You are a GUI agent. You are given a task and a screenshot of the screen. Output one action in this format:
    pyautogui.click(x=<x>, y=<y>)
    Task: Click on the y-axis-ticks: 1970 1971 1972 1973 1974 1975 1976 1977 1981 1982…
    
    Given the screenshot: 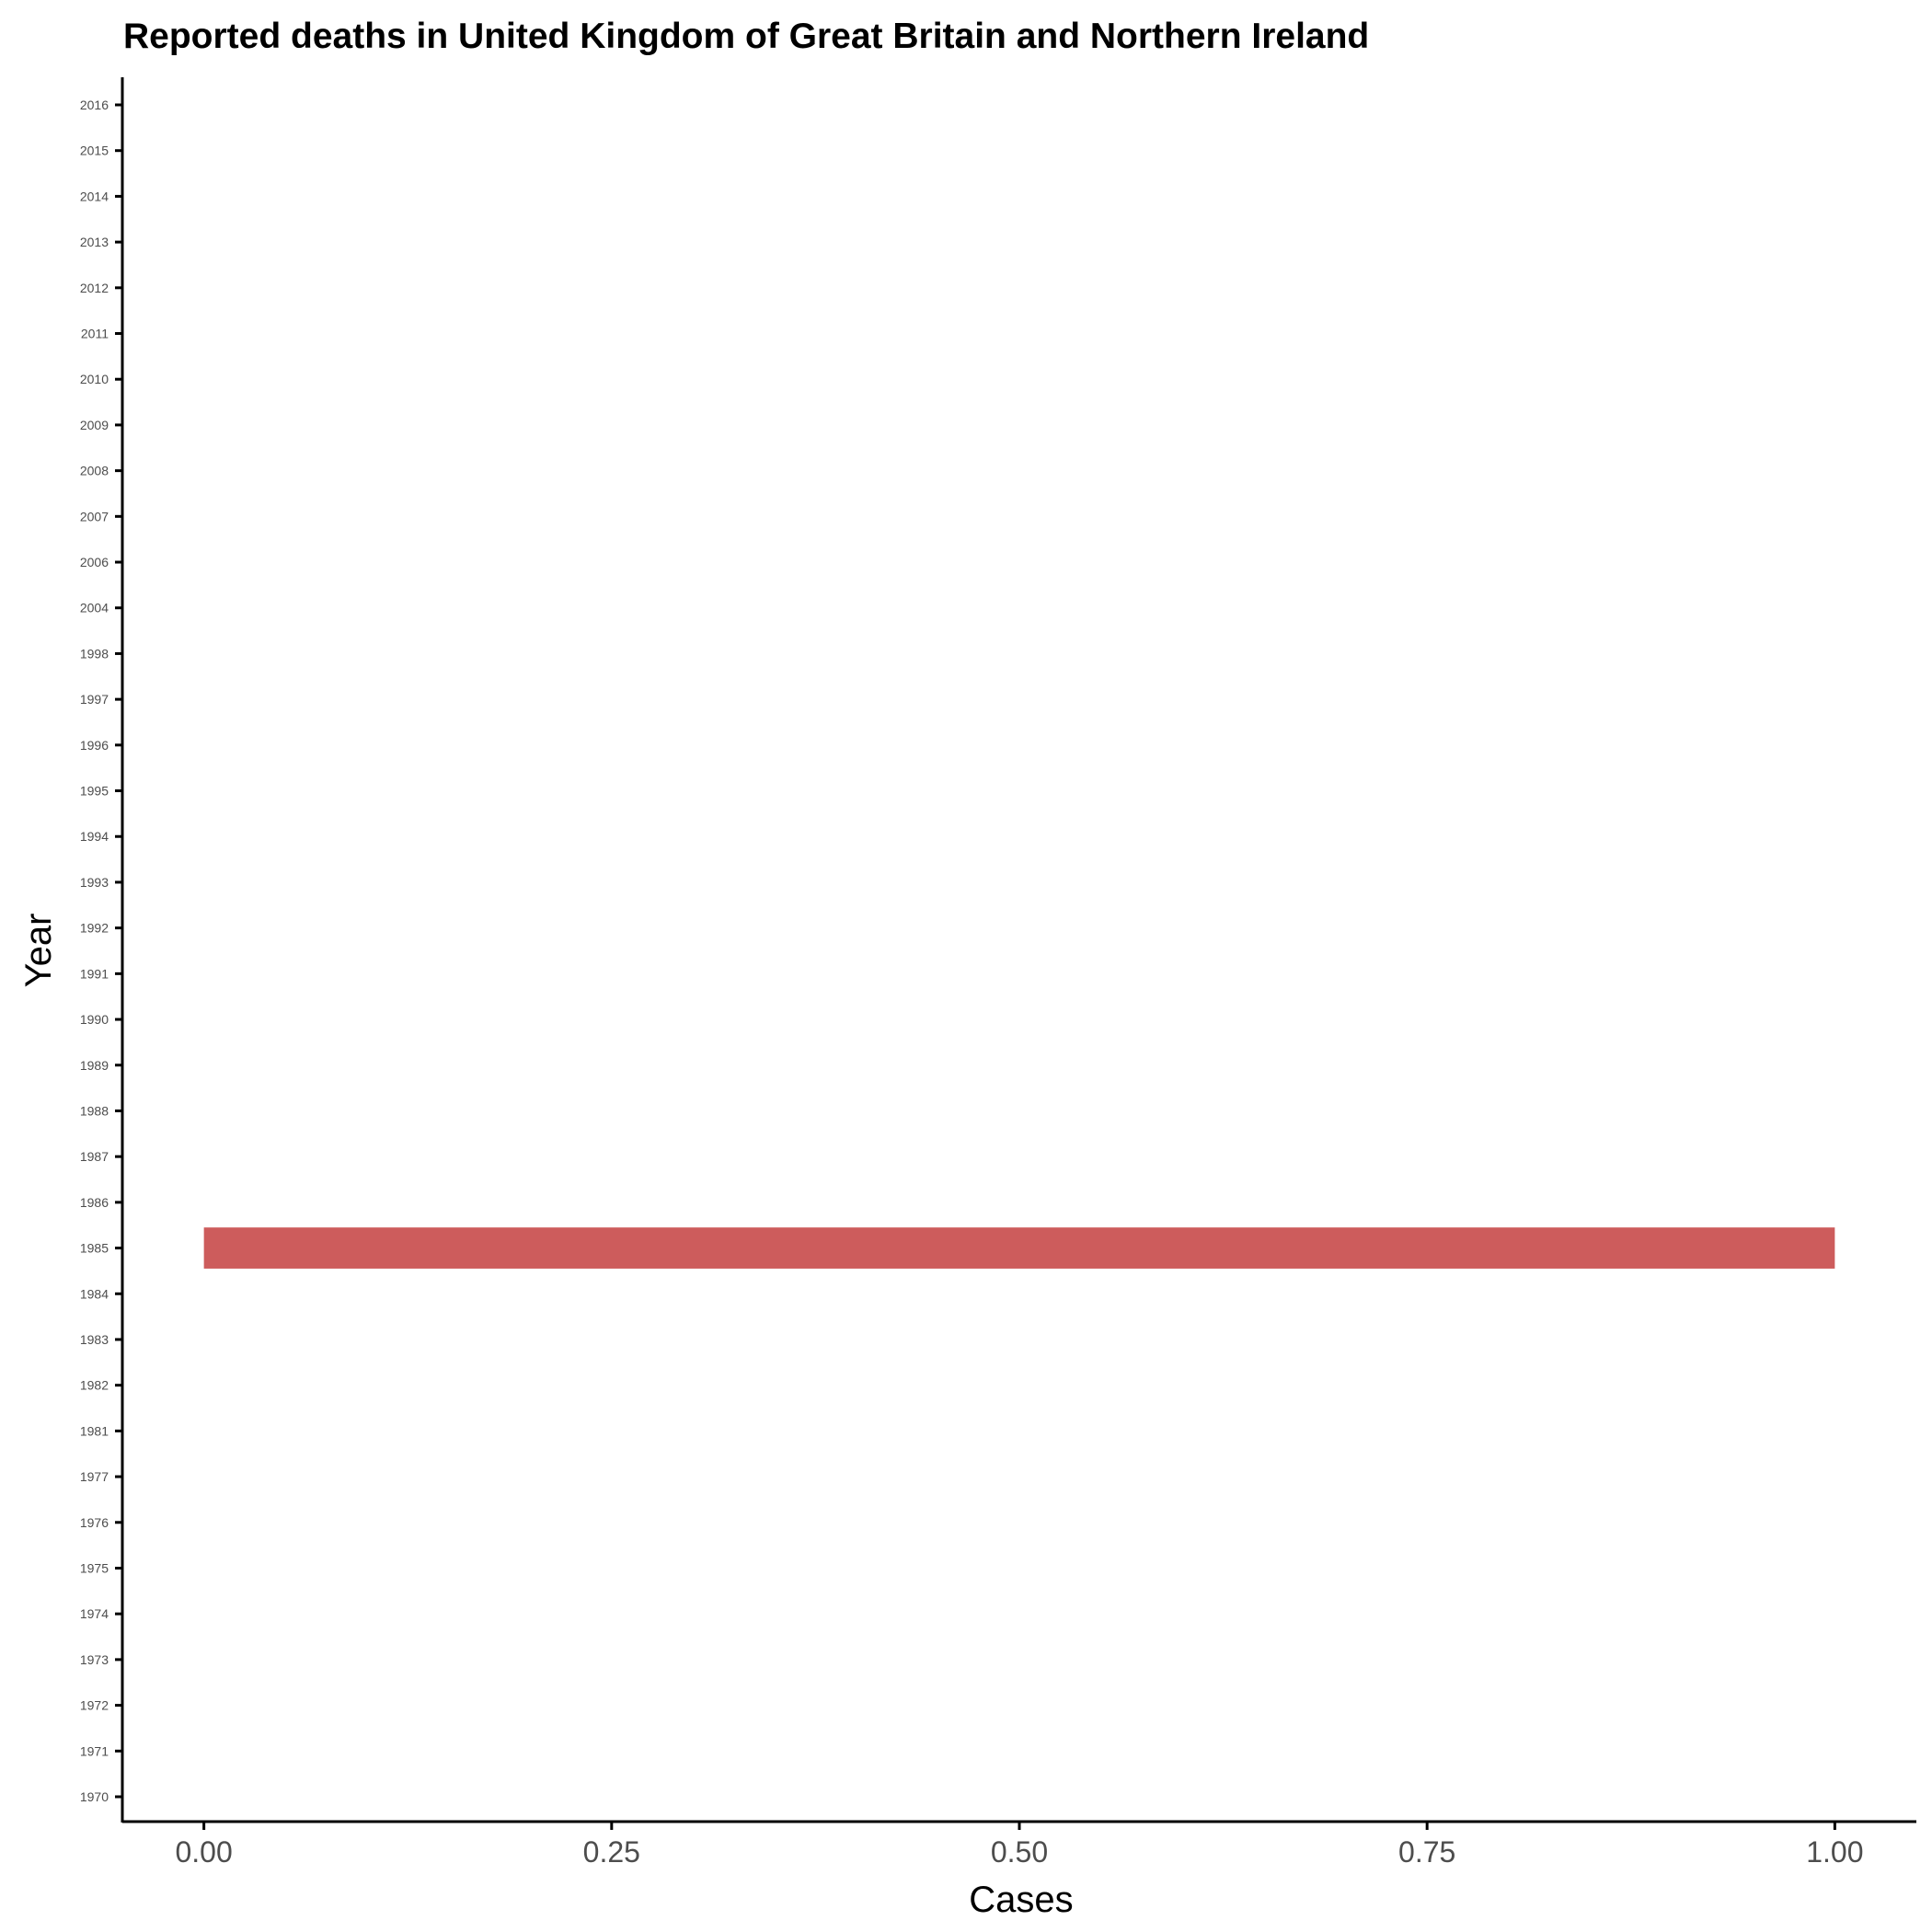 What is the action you would take?
    pyautogui.click(x=101, y=951)
    